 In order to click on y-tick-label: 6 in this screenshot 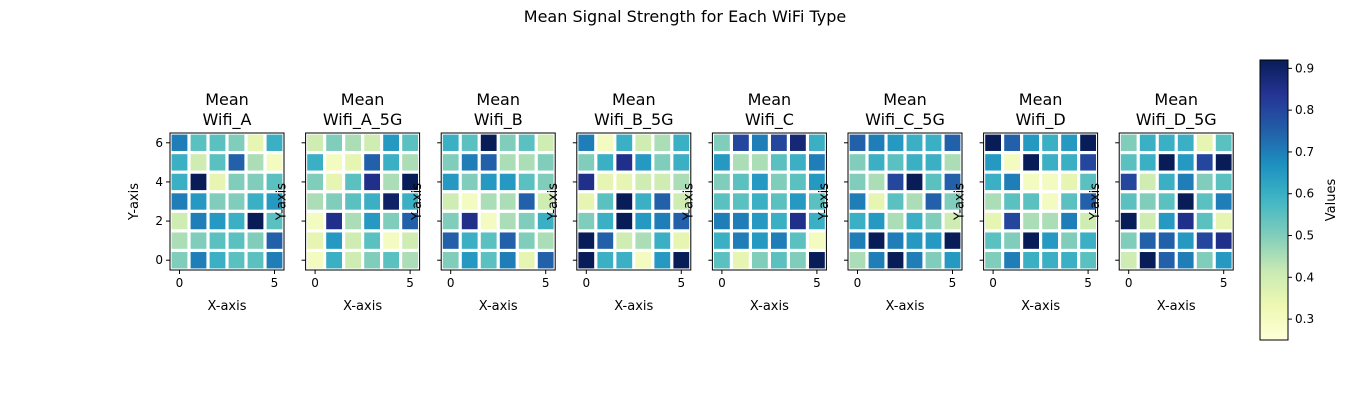, I will do `click(159, 143)`.